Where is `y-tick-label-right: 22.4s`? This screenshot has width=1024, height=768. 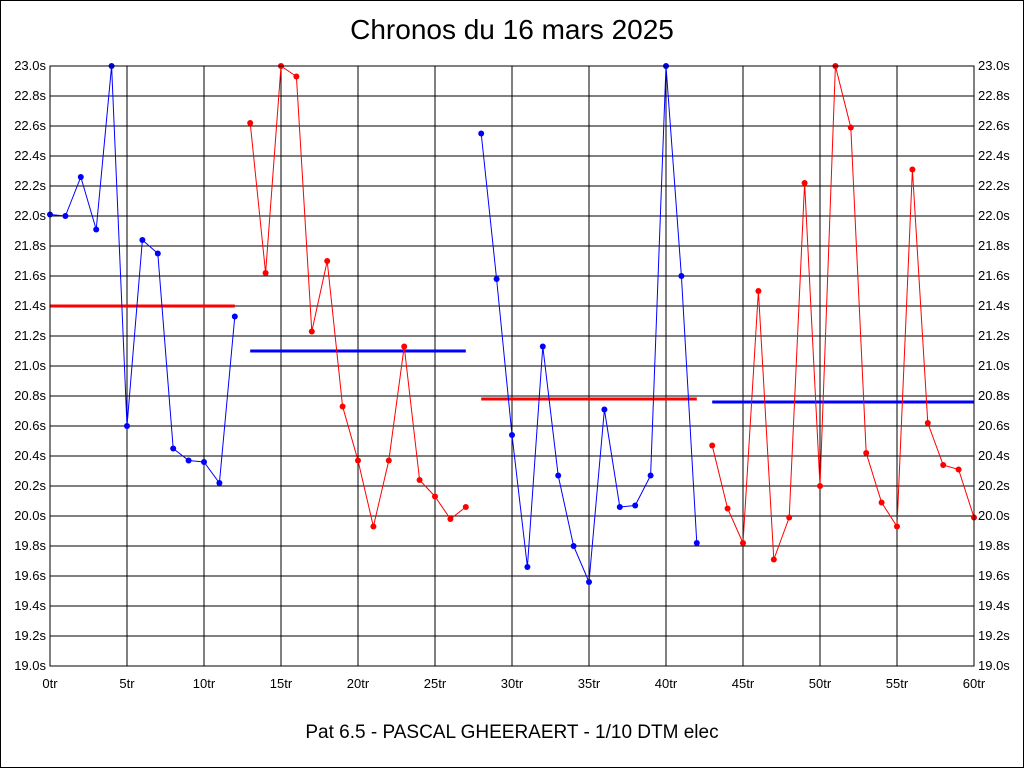 y-tick-label-right: 22.4s is located at coordinates (994, 155).